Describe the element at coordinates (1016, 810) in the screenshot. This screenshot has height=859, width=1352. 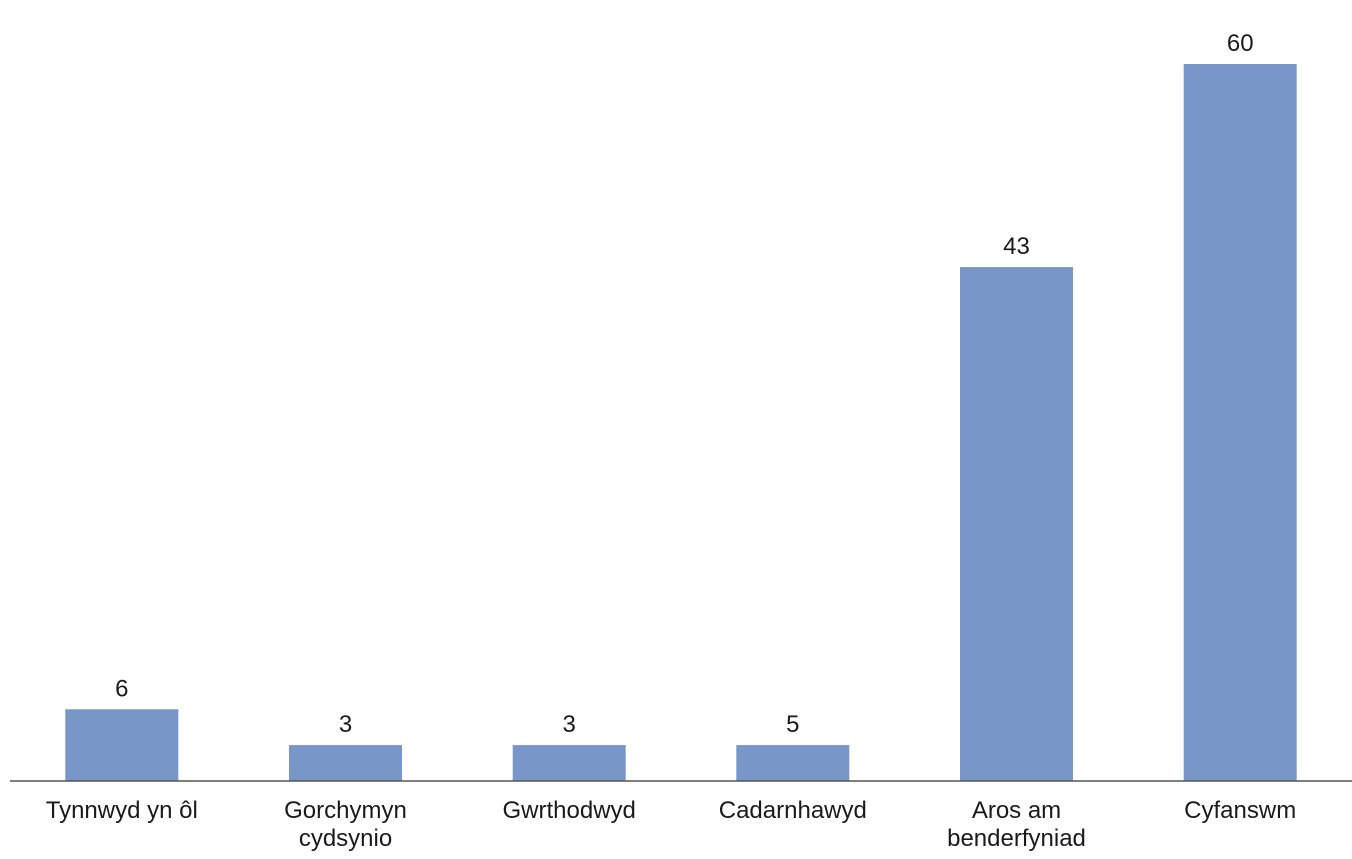
I see `x-tick-label-line: Aros am` at that location.